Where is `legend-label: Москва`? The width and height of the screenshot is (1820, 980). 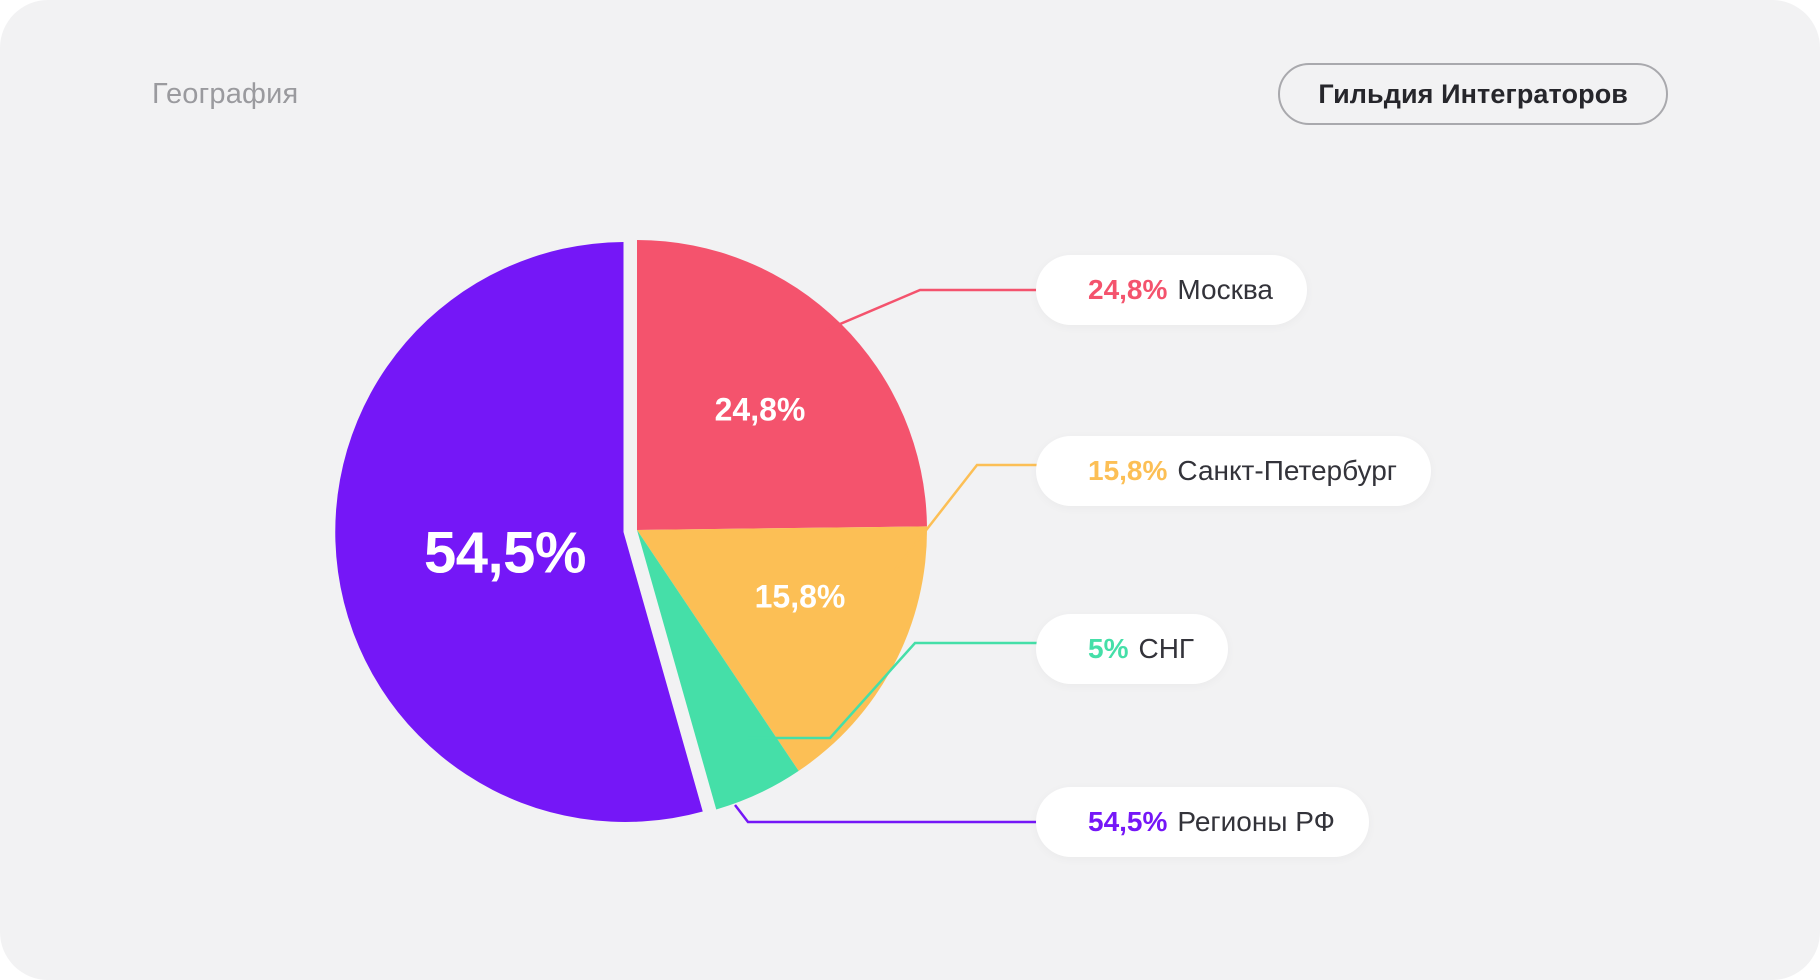
legend-label: Москва is located at coordinates (1225, 289).